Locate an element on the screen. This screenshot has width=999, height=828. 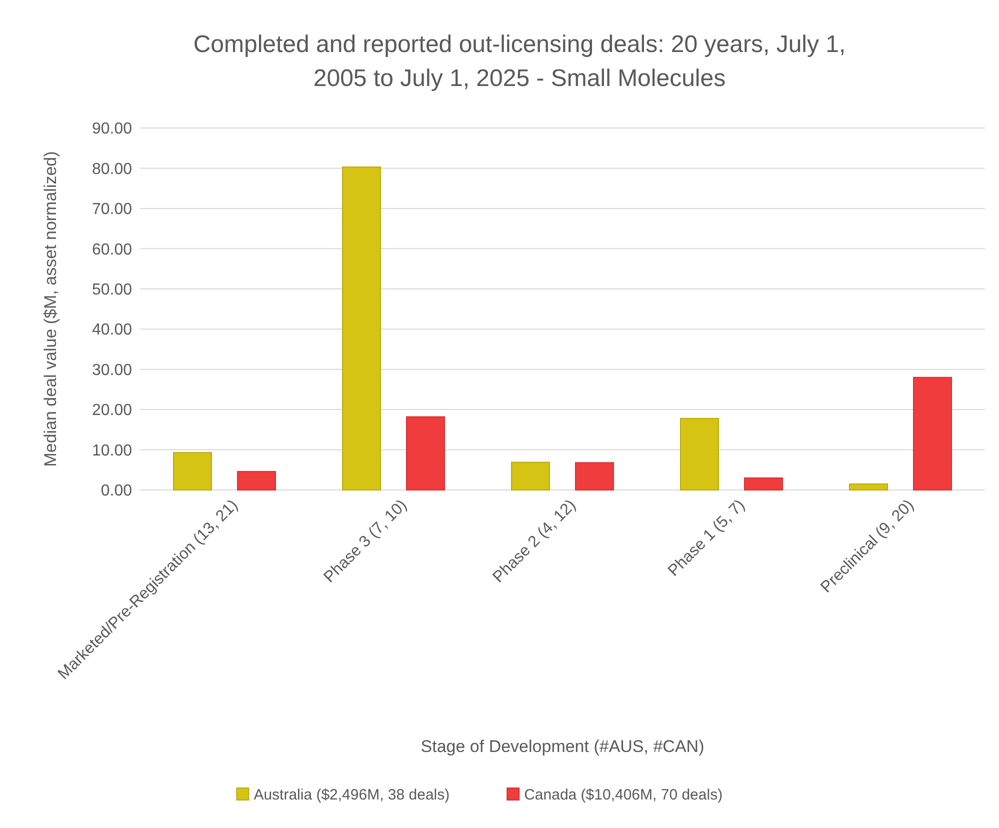
y-axis-title: Median deal value ($M, asset normalized) is located at coordinates (50, 309).